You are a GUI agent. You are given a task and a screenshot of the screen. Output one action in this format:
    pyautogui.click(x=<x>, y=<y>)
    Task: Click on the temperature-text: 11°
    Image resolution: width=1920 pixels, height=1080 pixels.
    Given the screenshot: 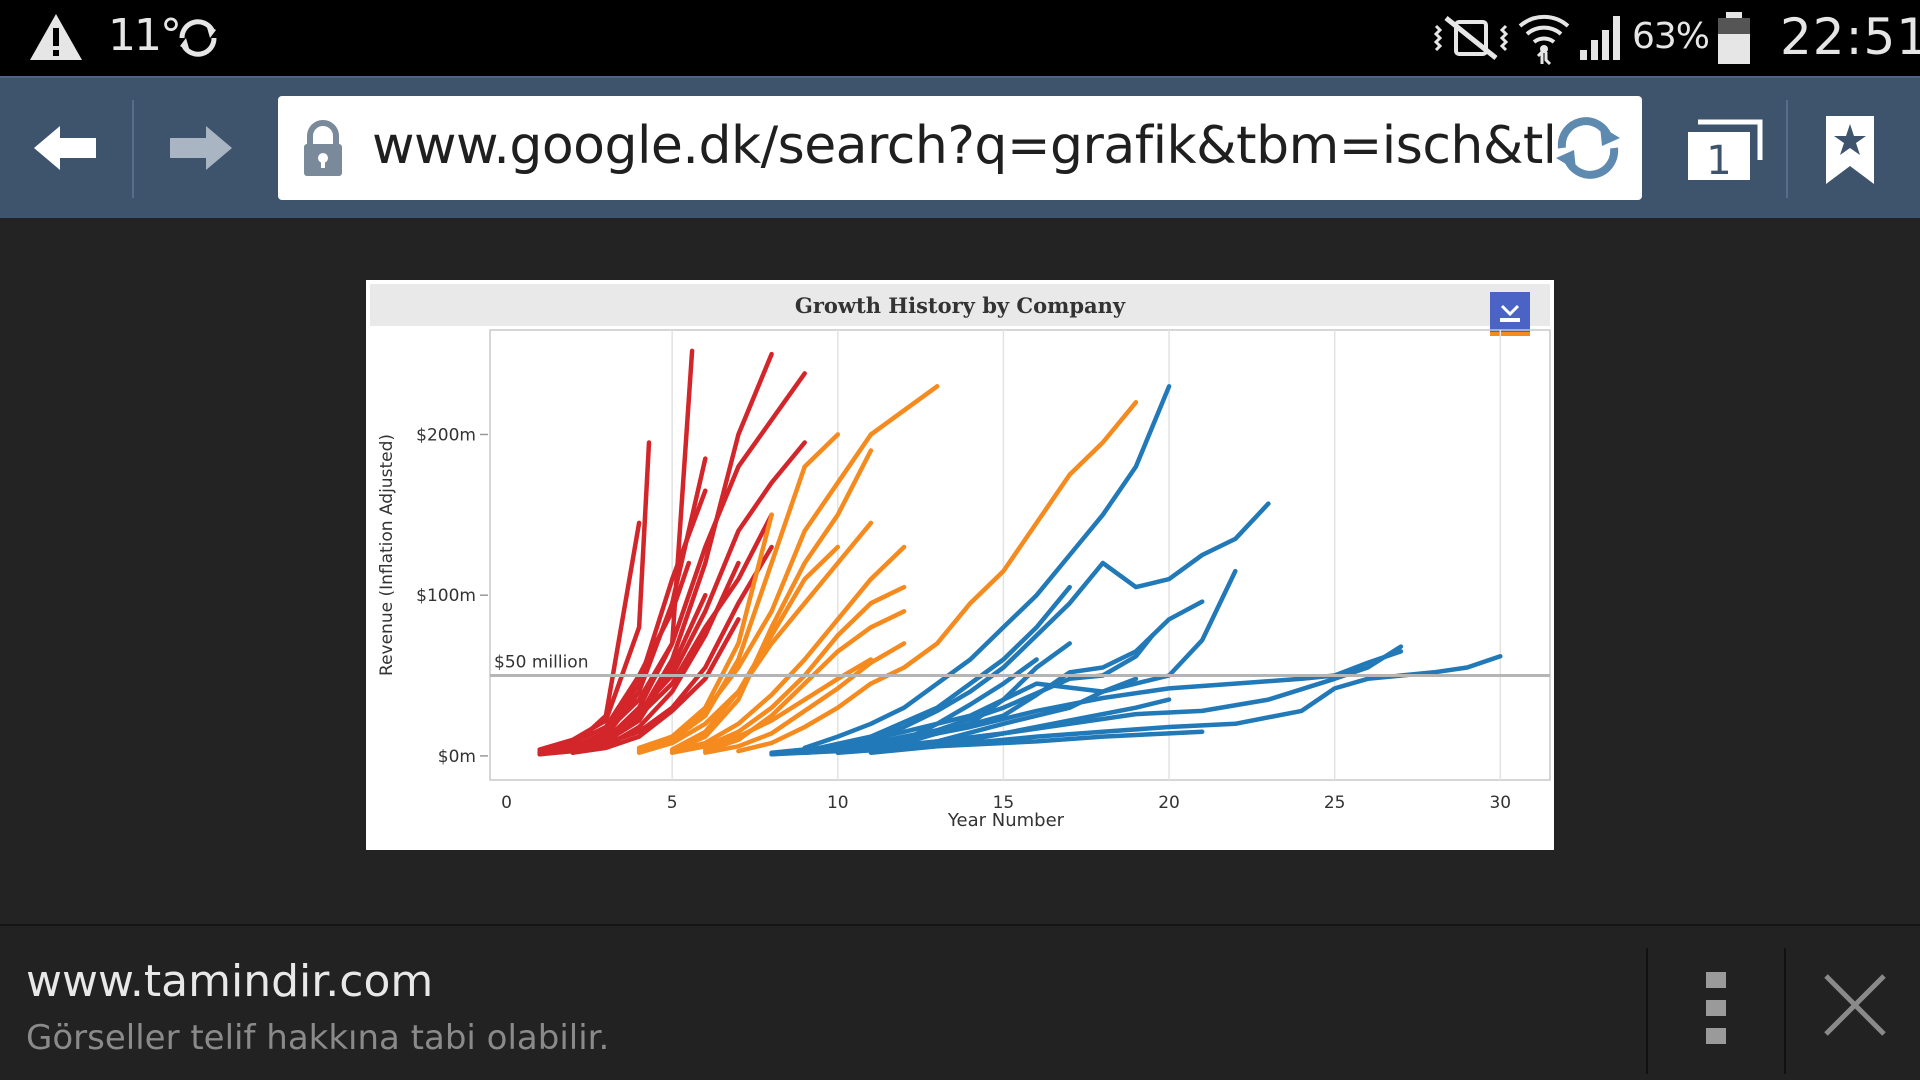 What is the action you would take?
    pyautogui.click(x=145, y=35)
    